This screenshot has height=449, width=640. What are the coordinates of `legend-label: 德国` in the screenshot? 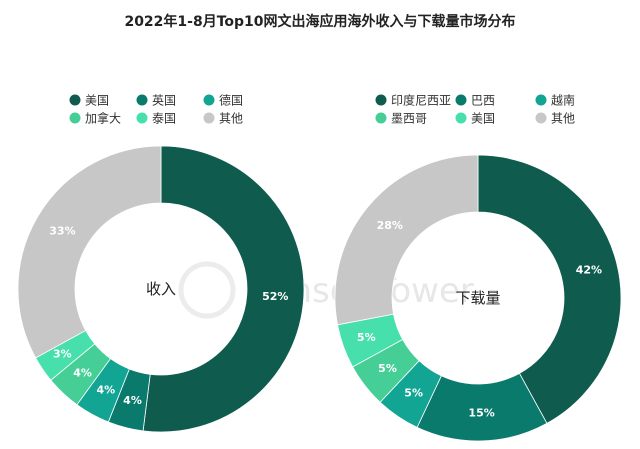 It's located at (231, 100).